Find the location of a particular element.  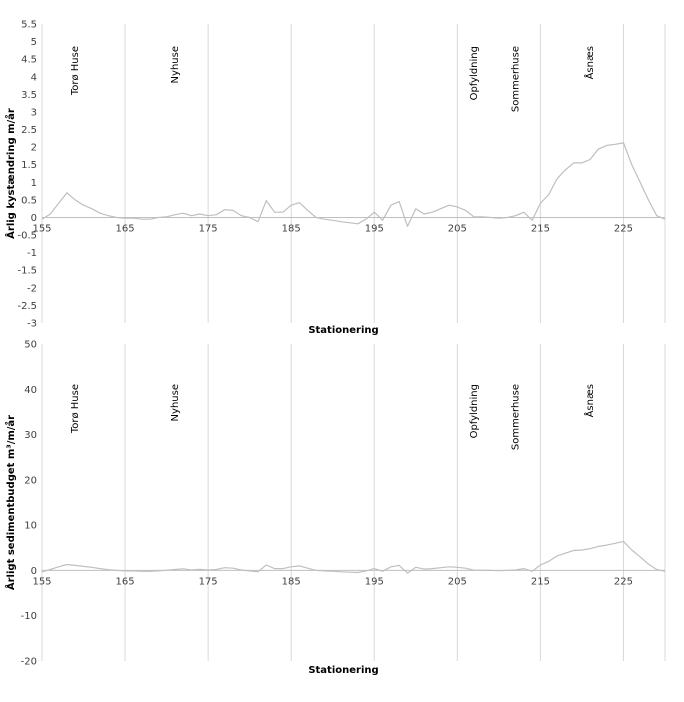

y-tick-label: -2 is located at coordinates (32, 288).